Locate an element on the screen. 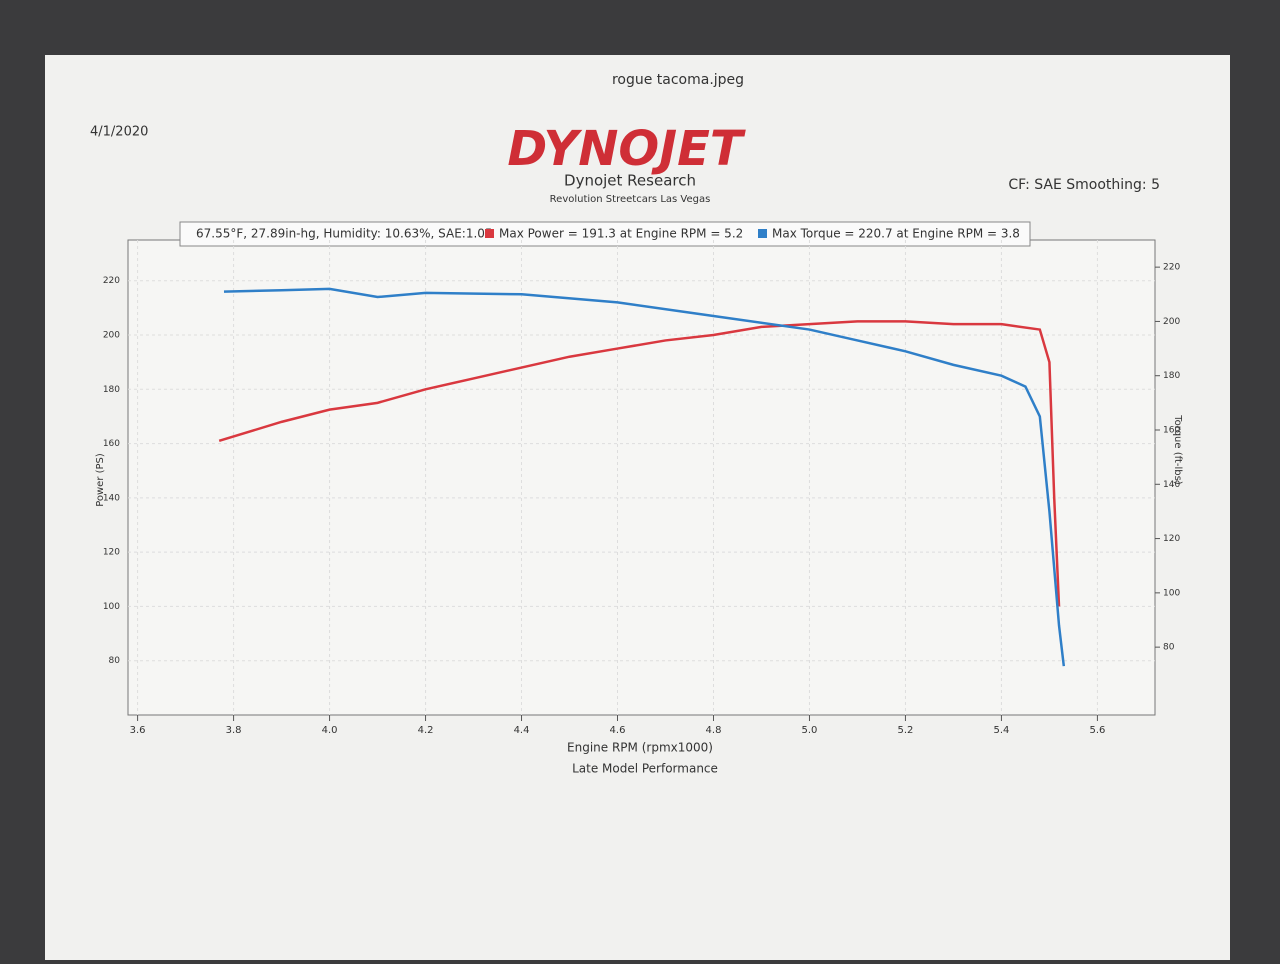 The width and height of the screenshot is (1280, 964). y-tick-label: 180 is located at coordinates (111, 390).